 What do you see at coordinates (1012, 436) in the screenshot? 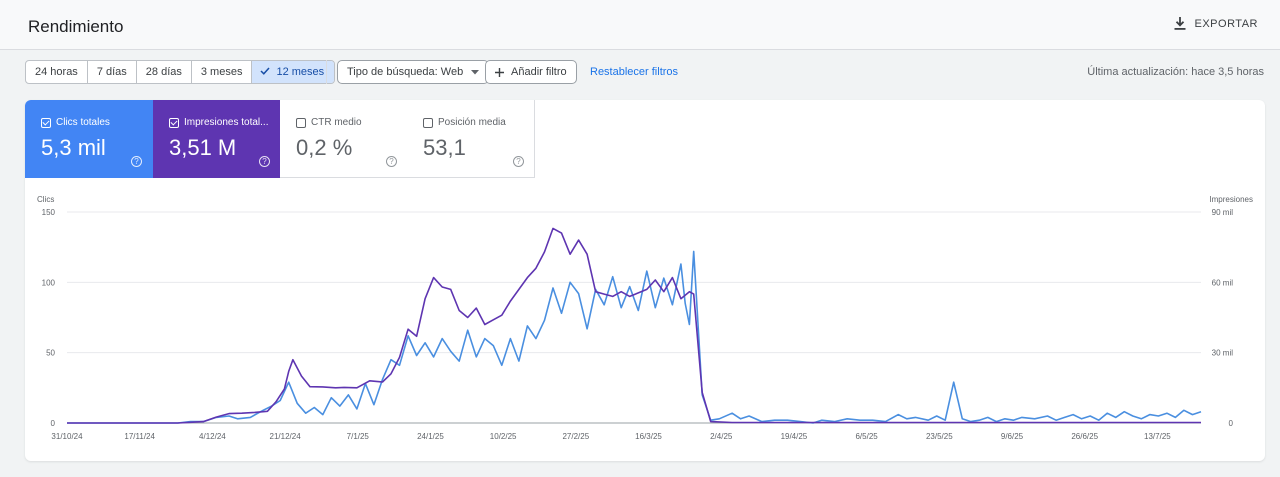
I see `x-tick-label: 9/6/25` at bounding box center [1012, 436].